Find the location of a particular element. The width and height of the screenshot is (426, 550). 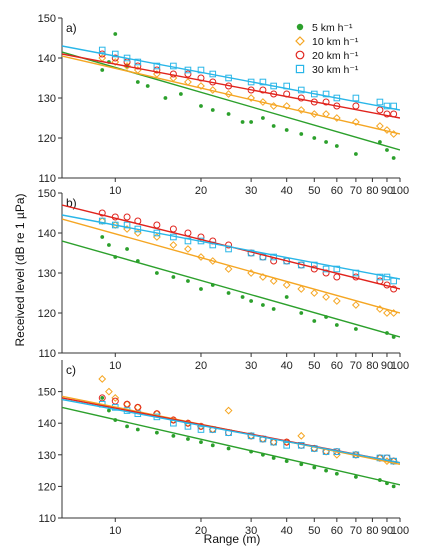

x-tick-label: 80 is located at coordinates (372, 366).